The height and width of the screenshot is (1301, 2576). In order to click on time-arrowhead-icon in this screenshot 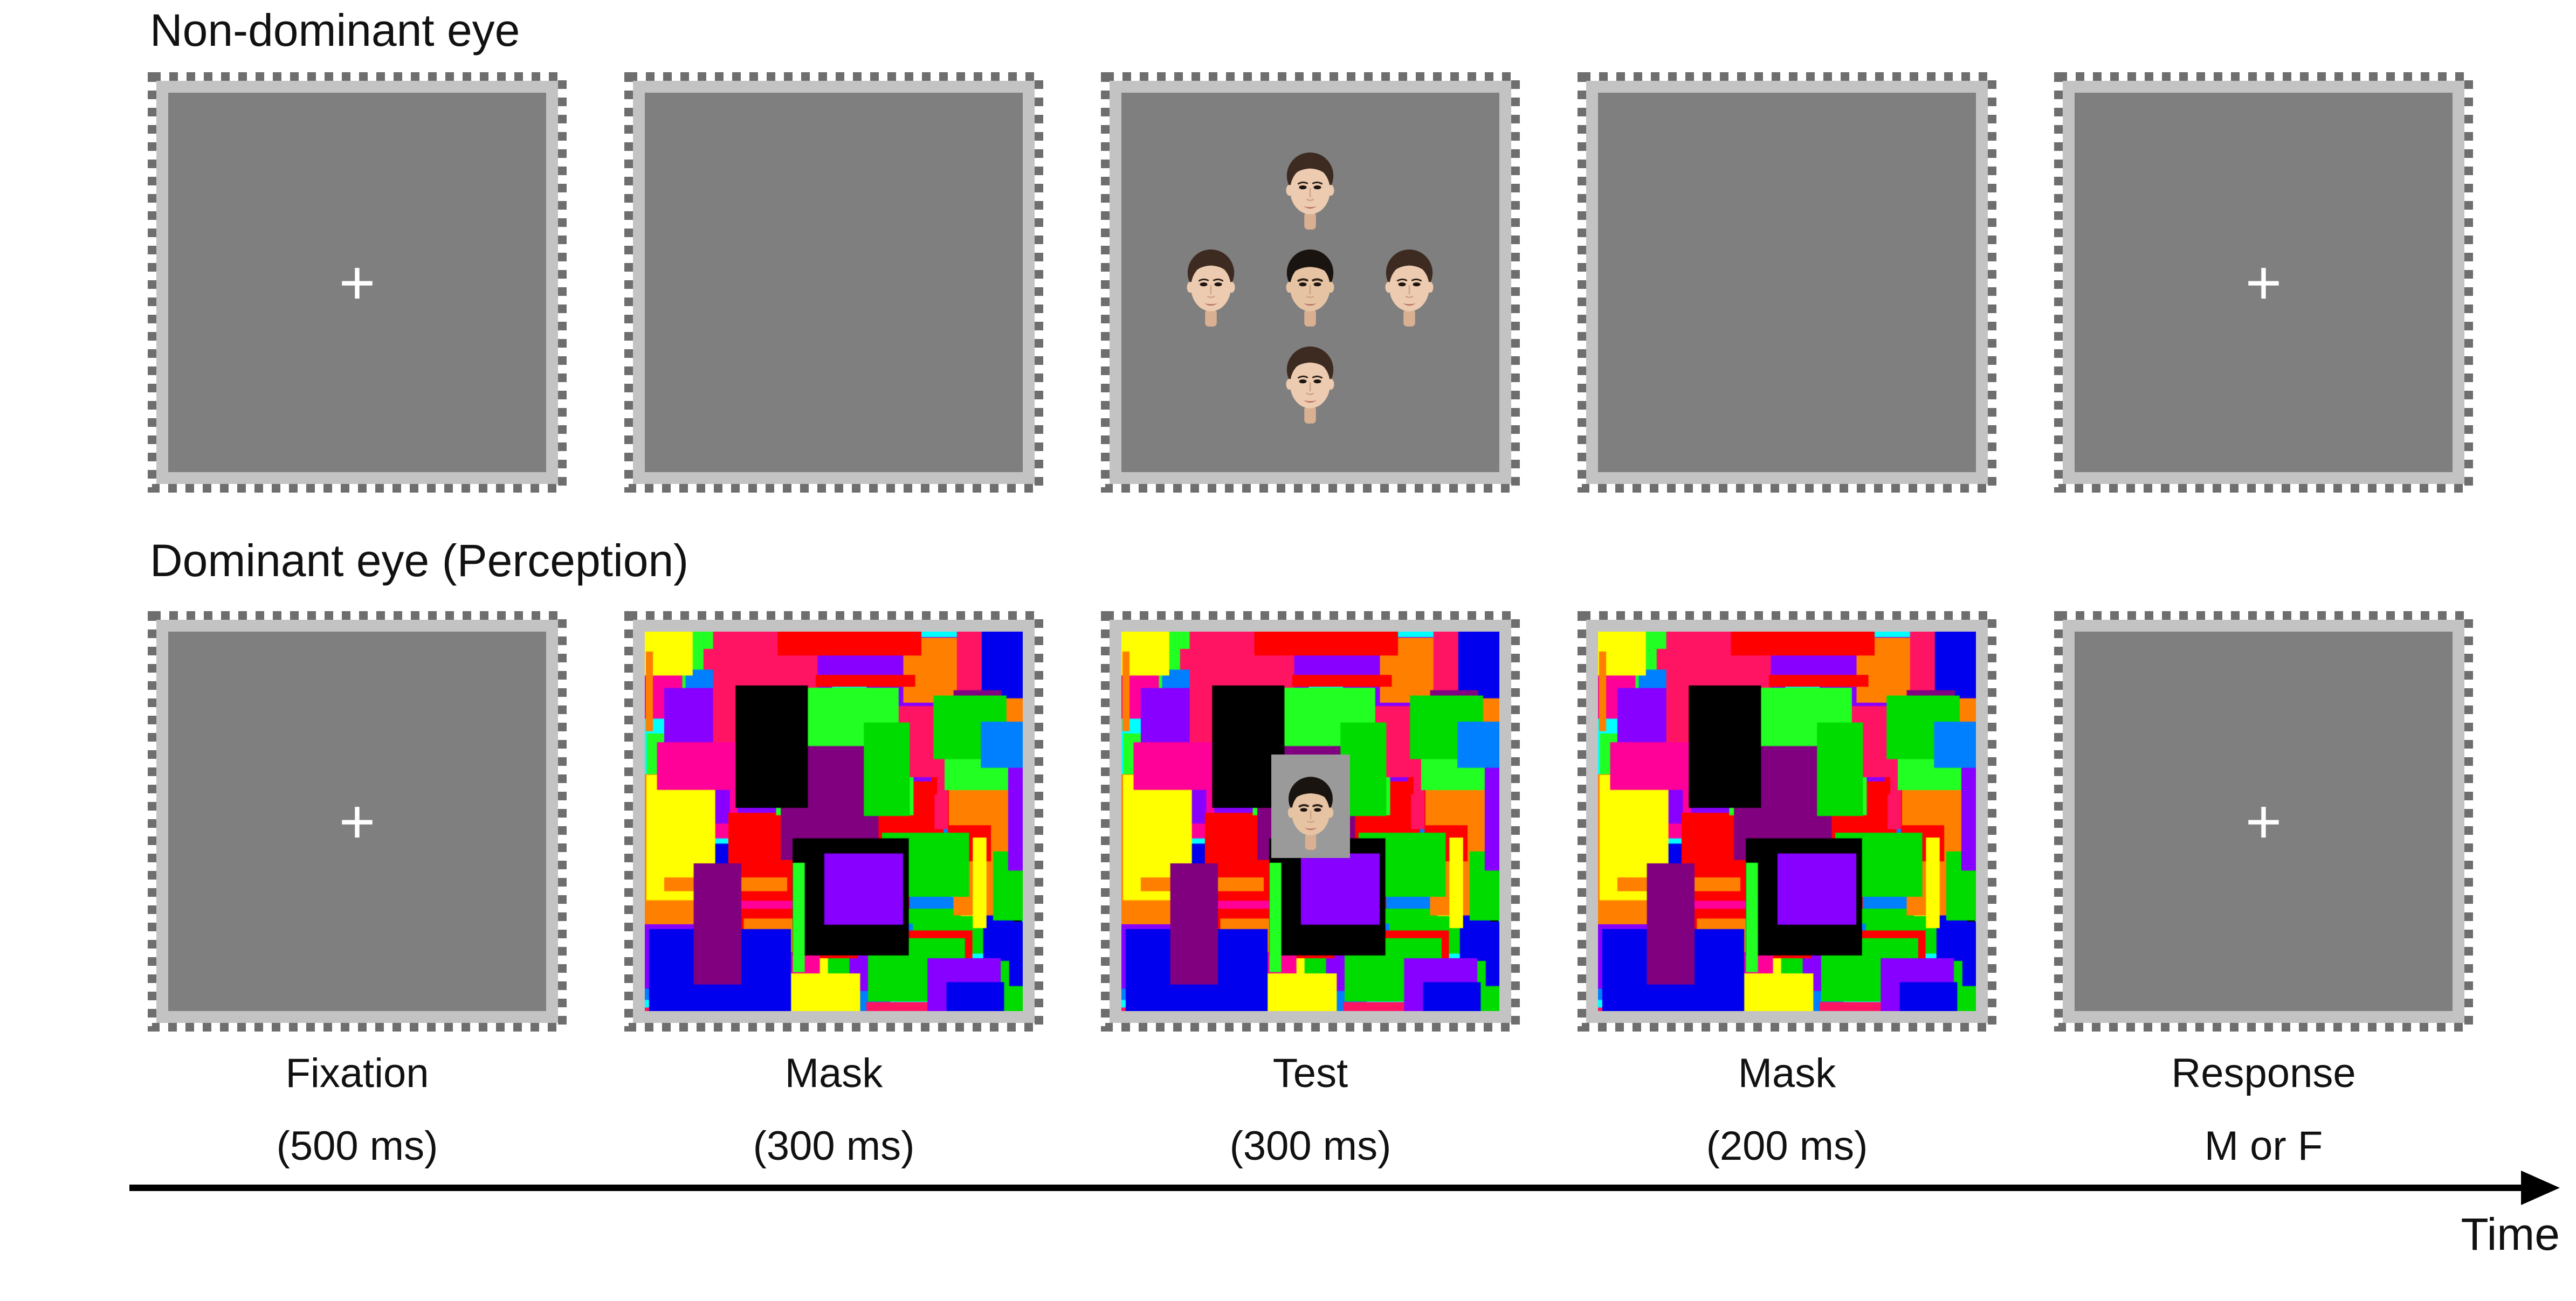, I will do `click(2540, 1188)`.